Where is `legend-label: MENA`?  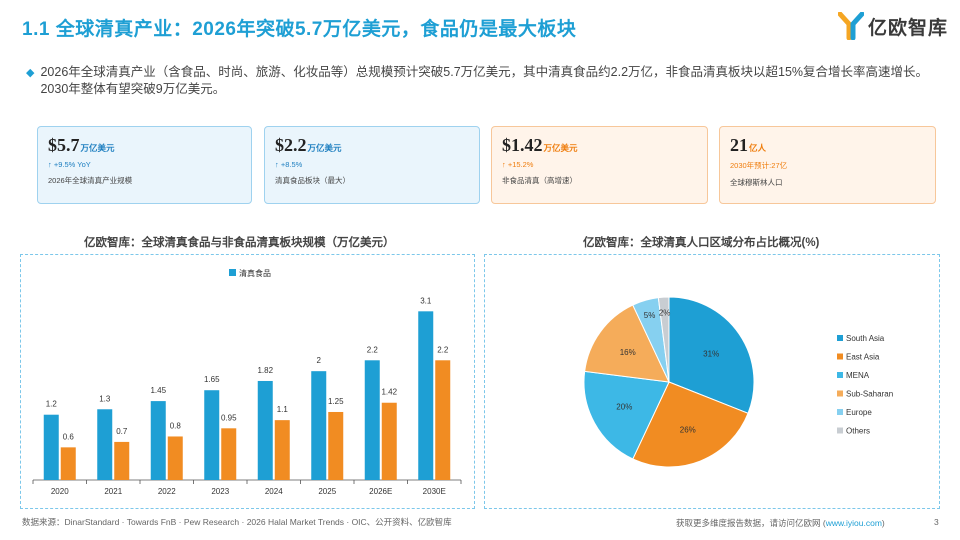 legend-label: MENA is located at coordinates (858, 375).